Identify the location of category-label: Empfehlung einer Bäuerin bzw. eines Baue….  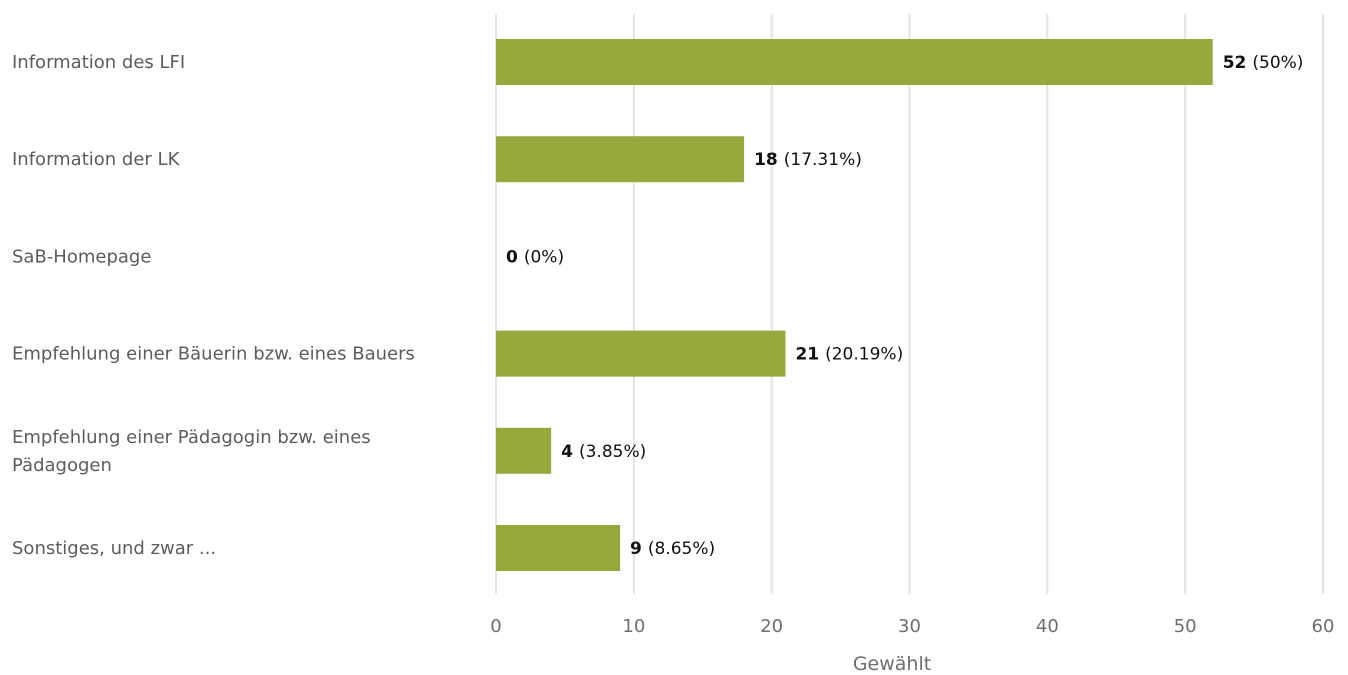
(213, 354).